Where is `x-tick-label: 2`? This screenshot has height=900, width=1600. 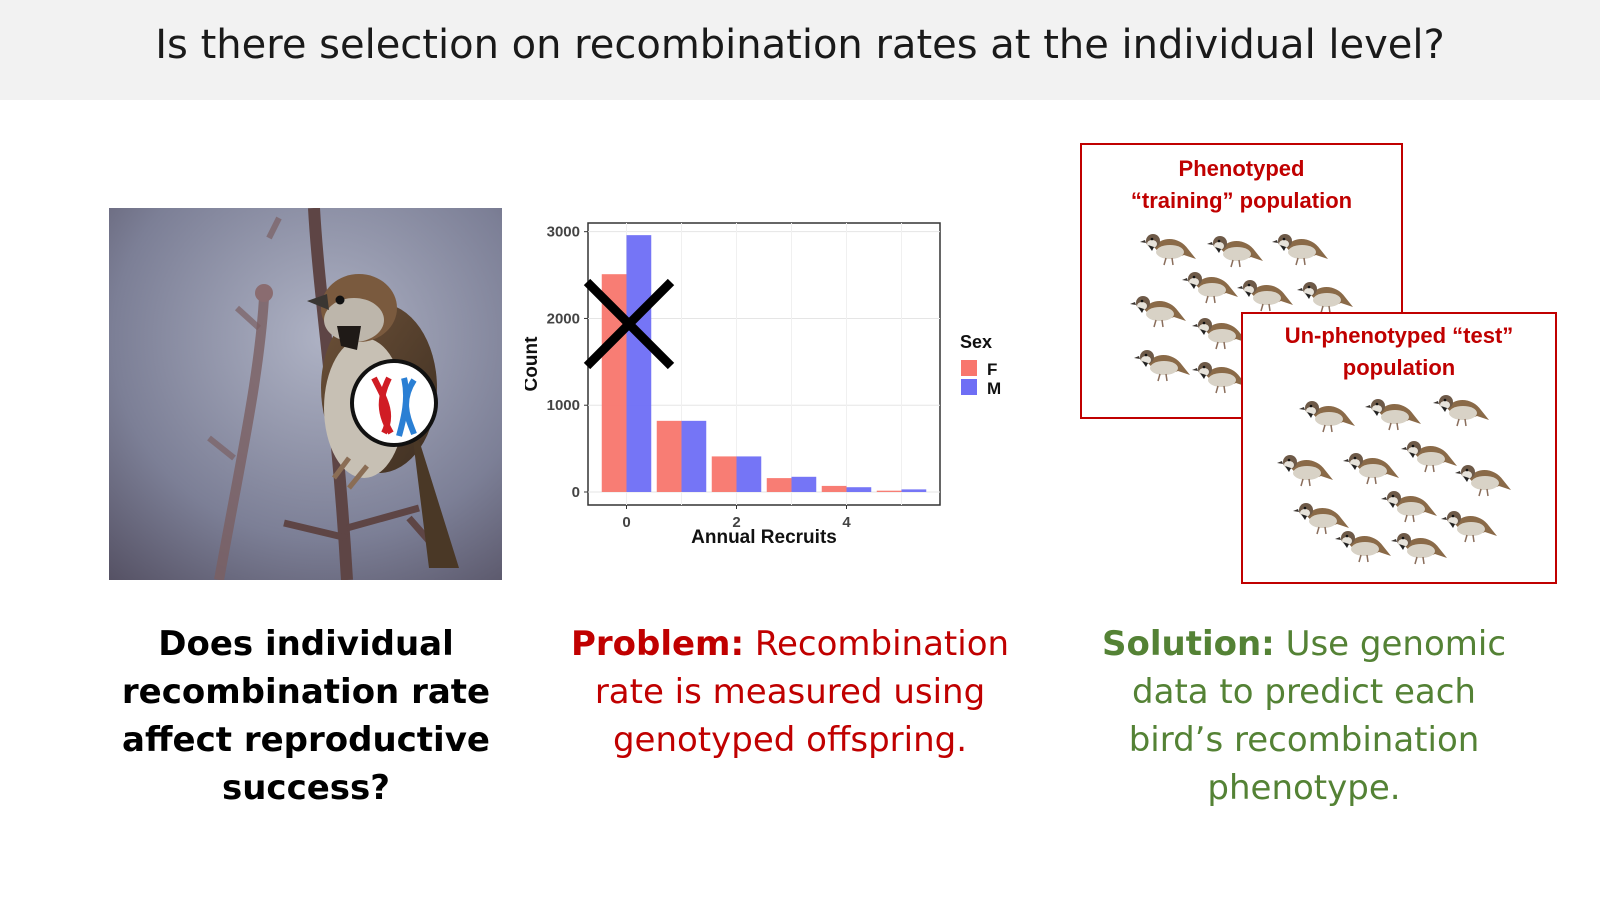
x-tick-label: 2 is located at coordinates (736, 522).